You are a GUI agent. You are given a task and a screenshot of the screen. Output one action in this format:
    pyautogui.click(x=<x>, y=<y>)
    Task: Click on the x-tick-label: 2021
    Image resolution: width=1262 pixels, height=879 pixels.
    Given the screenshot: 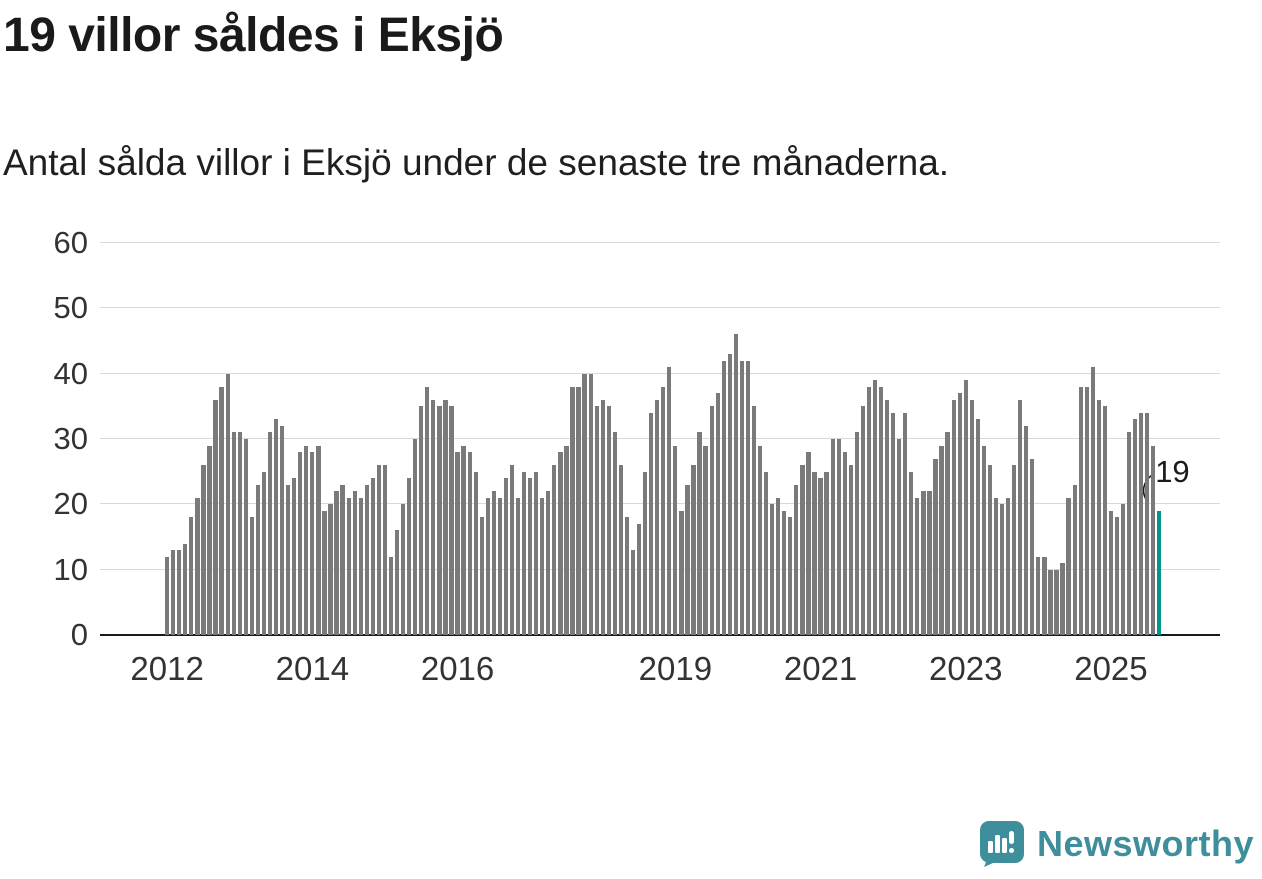 What is the action you would take?
    pyautogui.click(x=820, y=668)
    